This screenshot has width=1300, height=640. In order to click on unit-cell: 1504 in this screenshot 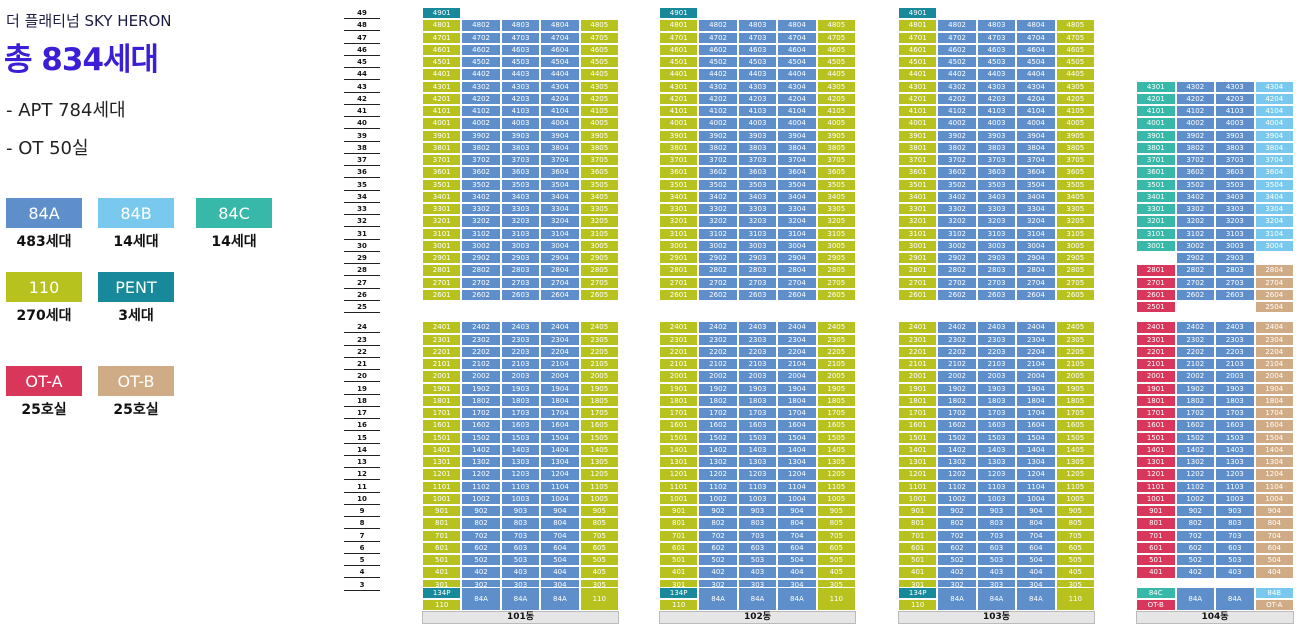, I will do `click(1036, 437)`.